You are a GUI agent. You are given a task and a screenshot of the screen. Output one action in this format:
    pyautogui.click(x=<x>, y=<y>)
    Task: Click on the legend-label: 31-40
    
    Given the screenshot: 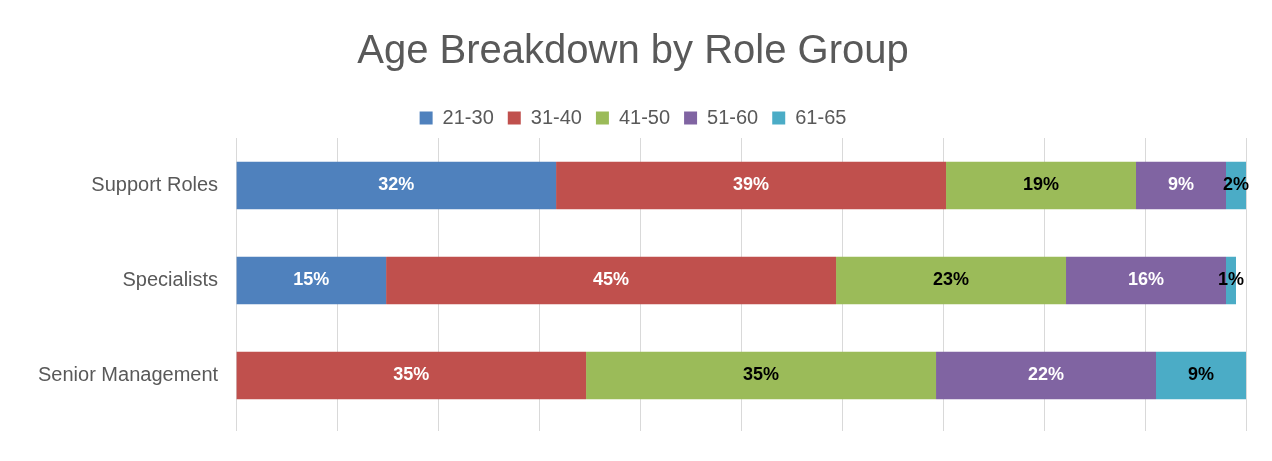 What is the action you would take?
    pyautogui.click(x=556, y=116)
    